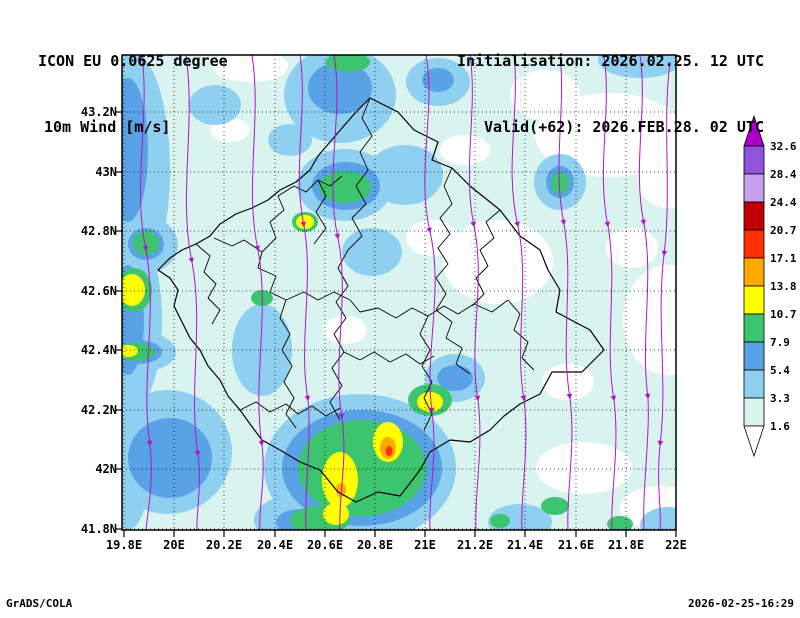 Image resolution: width=800 pixels, height=618 pixels. What do you see at coordinates (783, 258) in the screenshot?
I see `colorbar-level-label: 17.1` at bounding box center [783, 258].